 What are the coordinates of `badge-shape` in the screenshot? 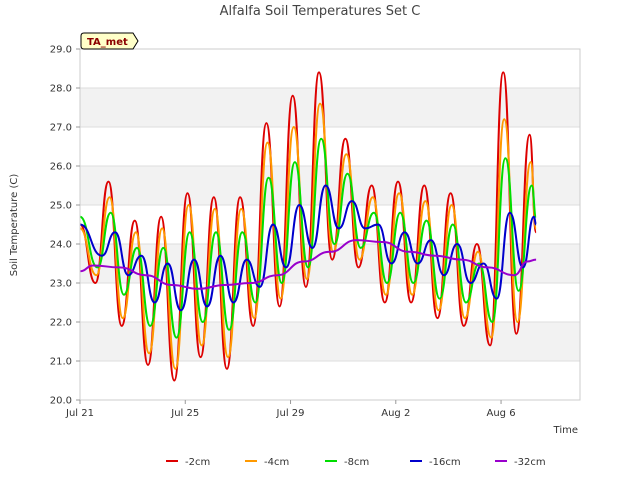 It's located at (109, 41).